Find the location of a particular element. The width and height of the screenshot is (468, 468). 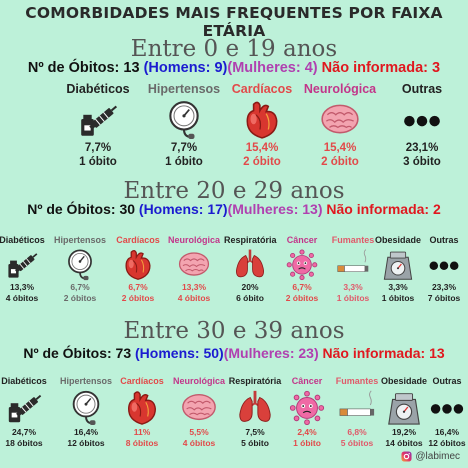

comorbidity-item: Cardíacos 11% 8 óbitos is located at coordinates (142, 412).